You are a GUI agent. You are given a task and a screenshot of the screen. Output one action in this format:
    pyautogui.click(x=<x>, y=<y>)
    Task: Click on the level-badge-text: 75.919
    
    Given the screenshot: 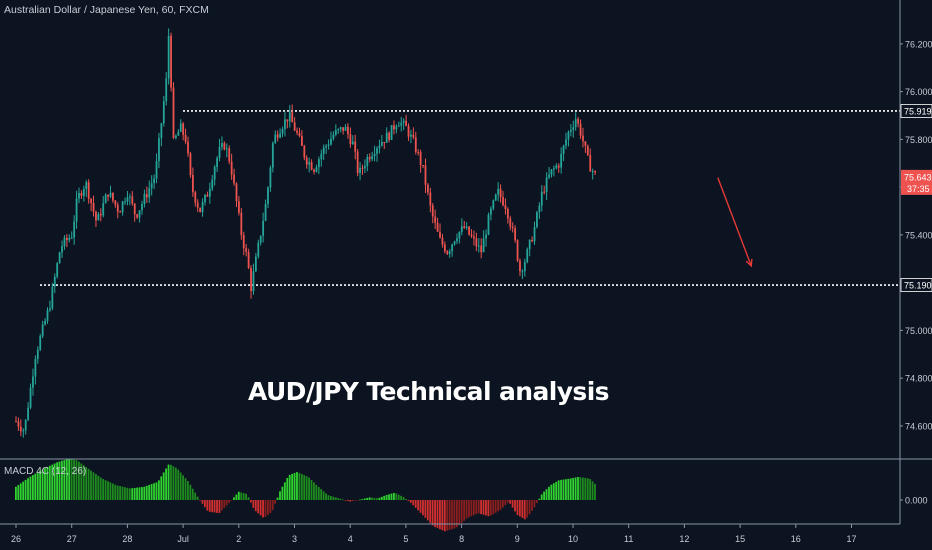 What is the action you would take?
    pyautogui.click(x=918, y=111)
    